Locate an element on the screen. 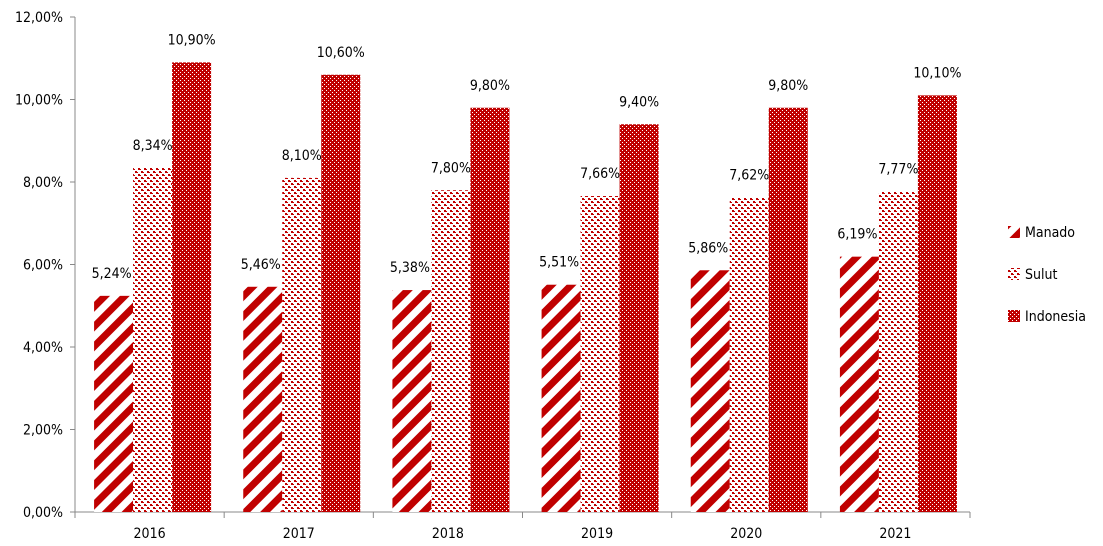 The height and width of the screenshot is (546, 1103). bar-manado-2017 is located at coordinates (263, 399).